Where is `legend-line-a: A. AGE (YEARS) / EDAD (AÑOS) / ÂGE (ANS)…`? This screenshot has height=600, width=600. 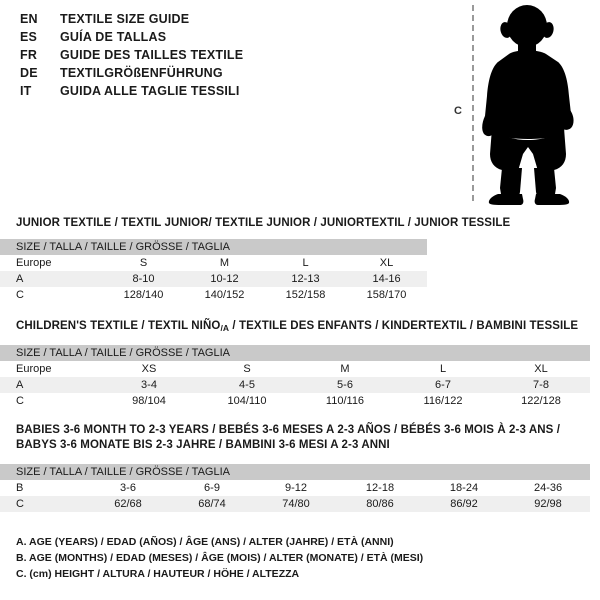 legend-line-a: A. AGE (YEARS) / EDAD (AÑOS) / ÂGE (ANS)… is located at coordinates (205, 542).